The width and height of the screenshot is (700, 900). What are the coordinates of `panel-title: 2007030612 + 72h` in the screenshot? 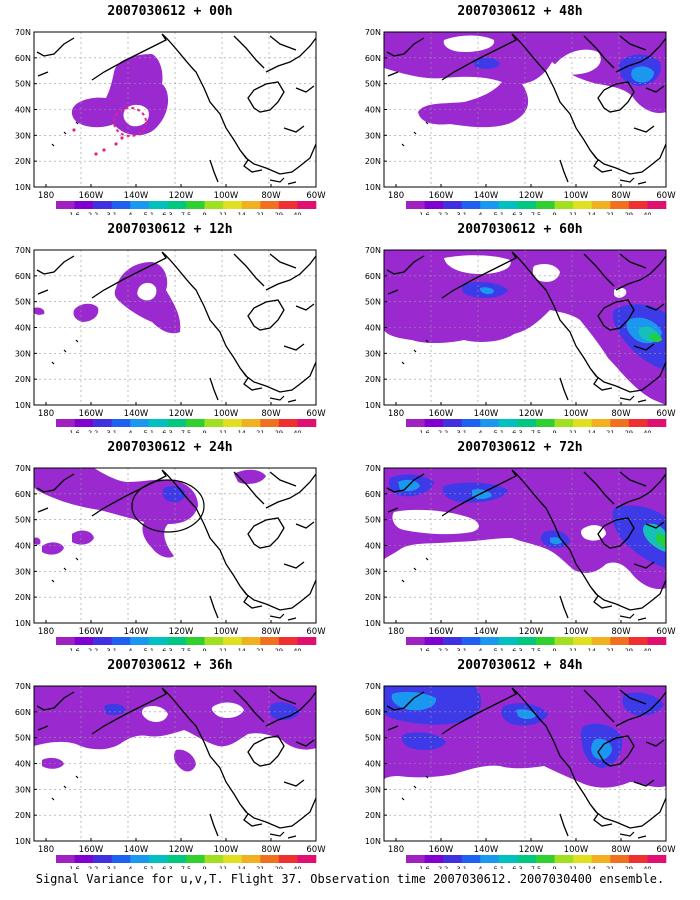 It's located at (520, 447).